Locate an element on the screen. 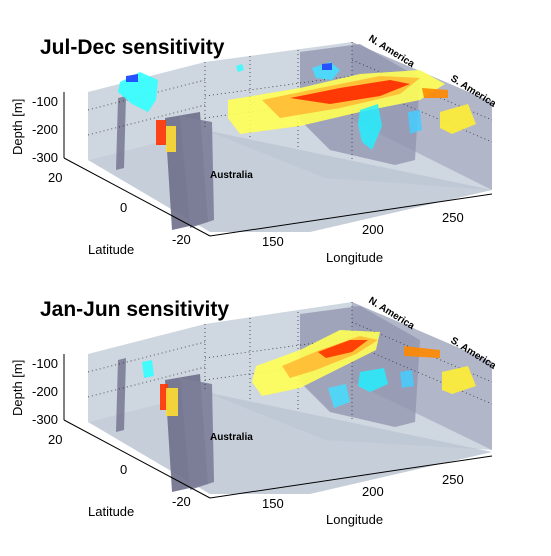 The width and height of the screenshot is (551, 556). blob-red-west is located at coordinates (161, 132).